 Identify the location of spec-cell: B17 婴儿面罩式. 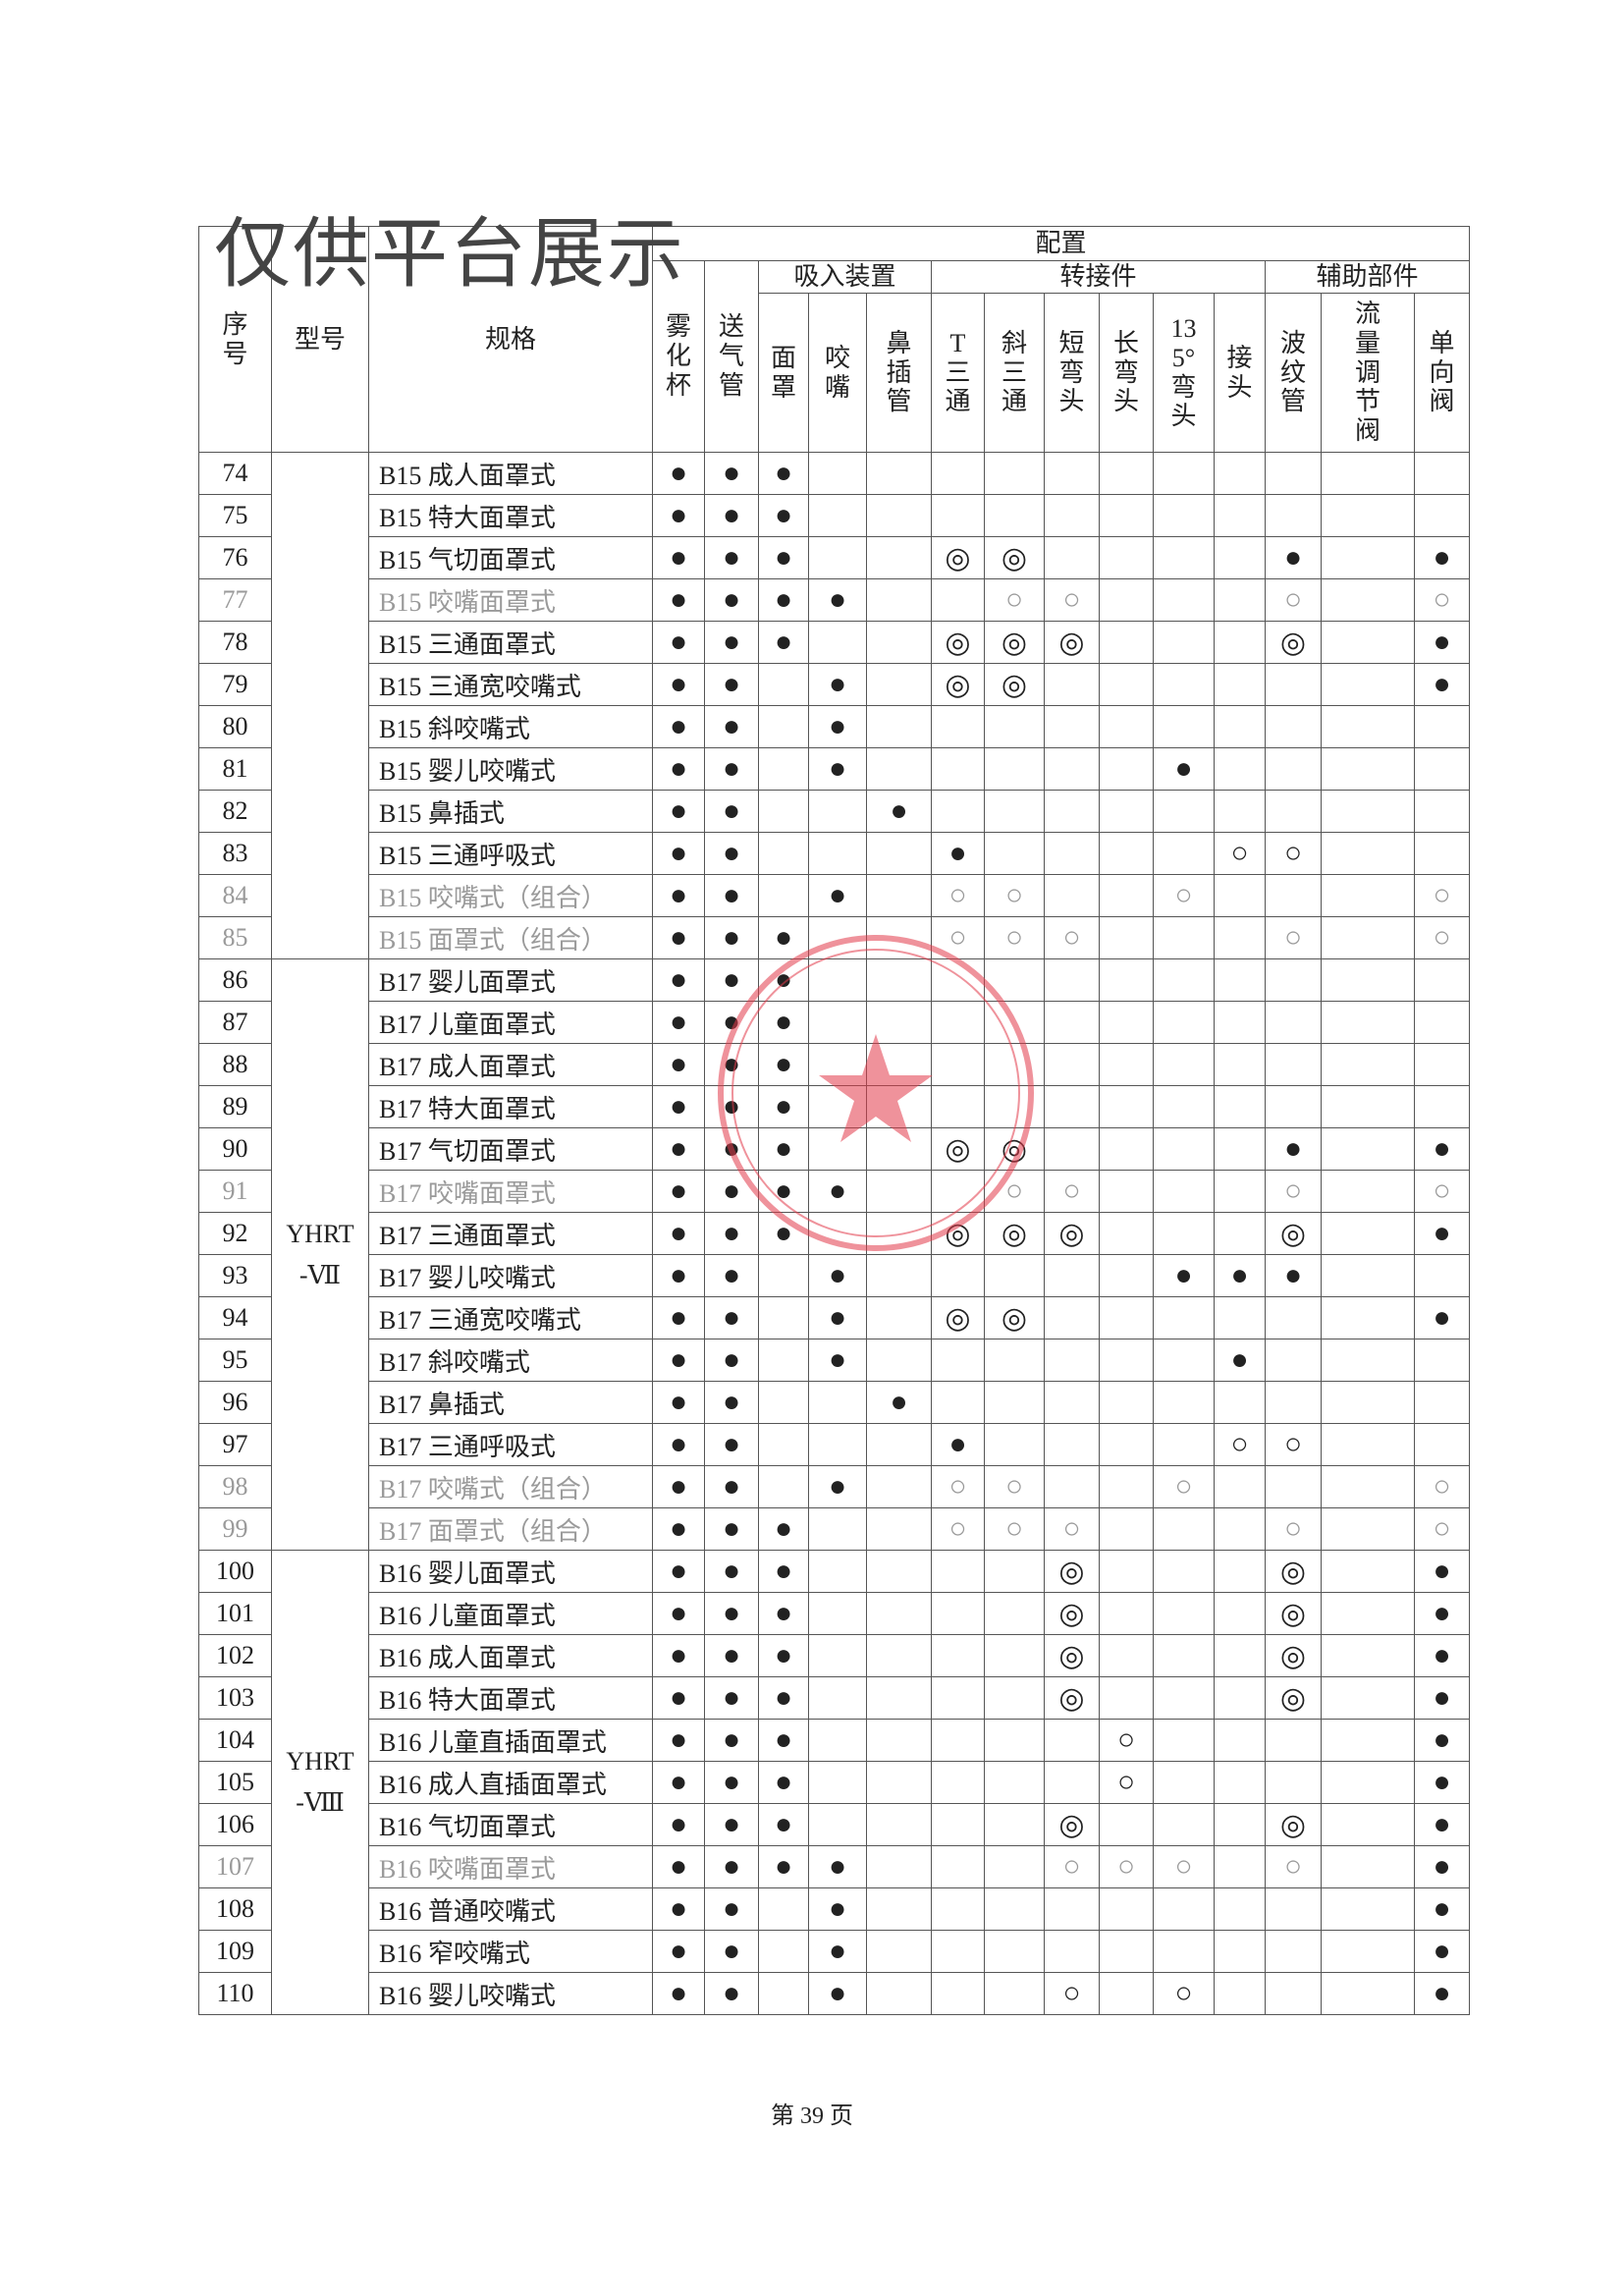
(510, 980).